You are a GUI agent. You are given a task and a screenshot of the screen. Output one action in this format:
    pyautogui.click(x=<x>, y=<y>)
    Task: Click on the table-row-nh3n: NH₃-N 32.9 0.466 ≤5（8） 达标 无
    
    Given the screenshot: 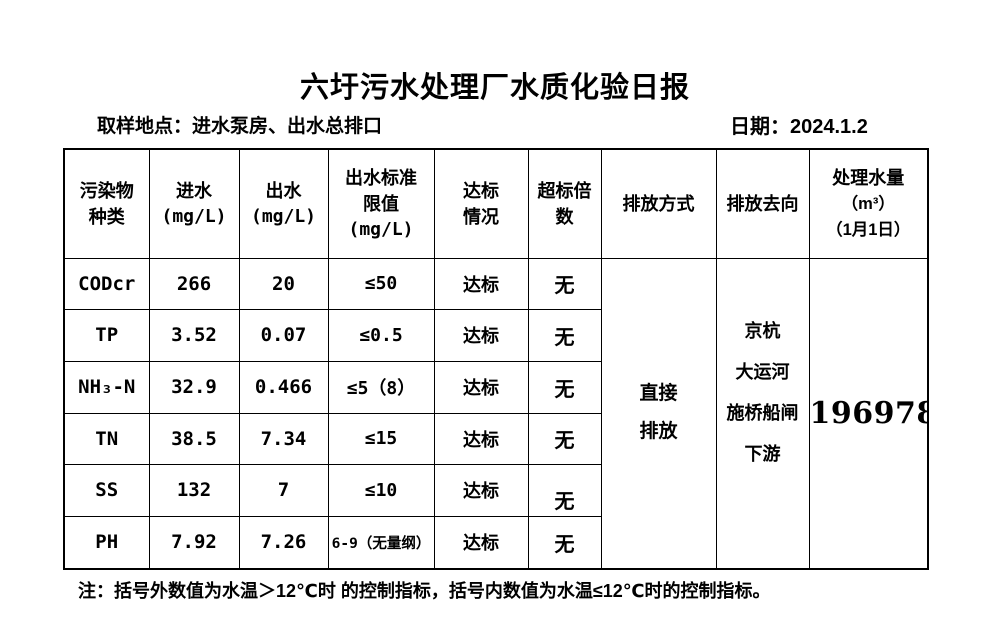 What is the action you would take?
    pyautogui.click(x=495, y=387)
    